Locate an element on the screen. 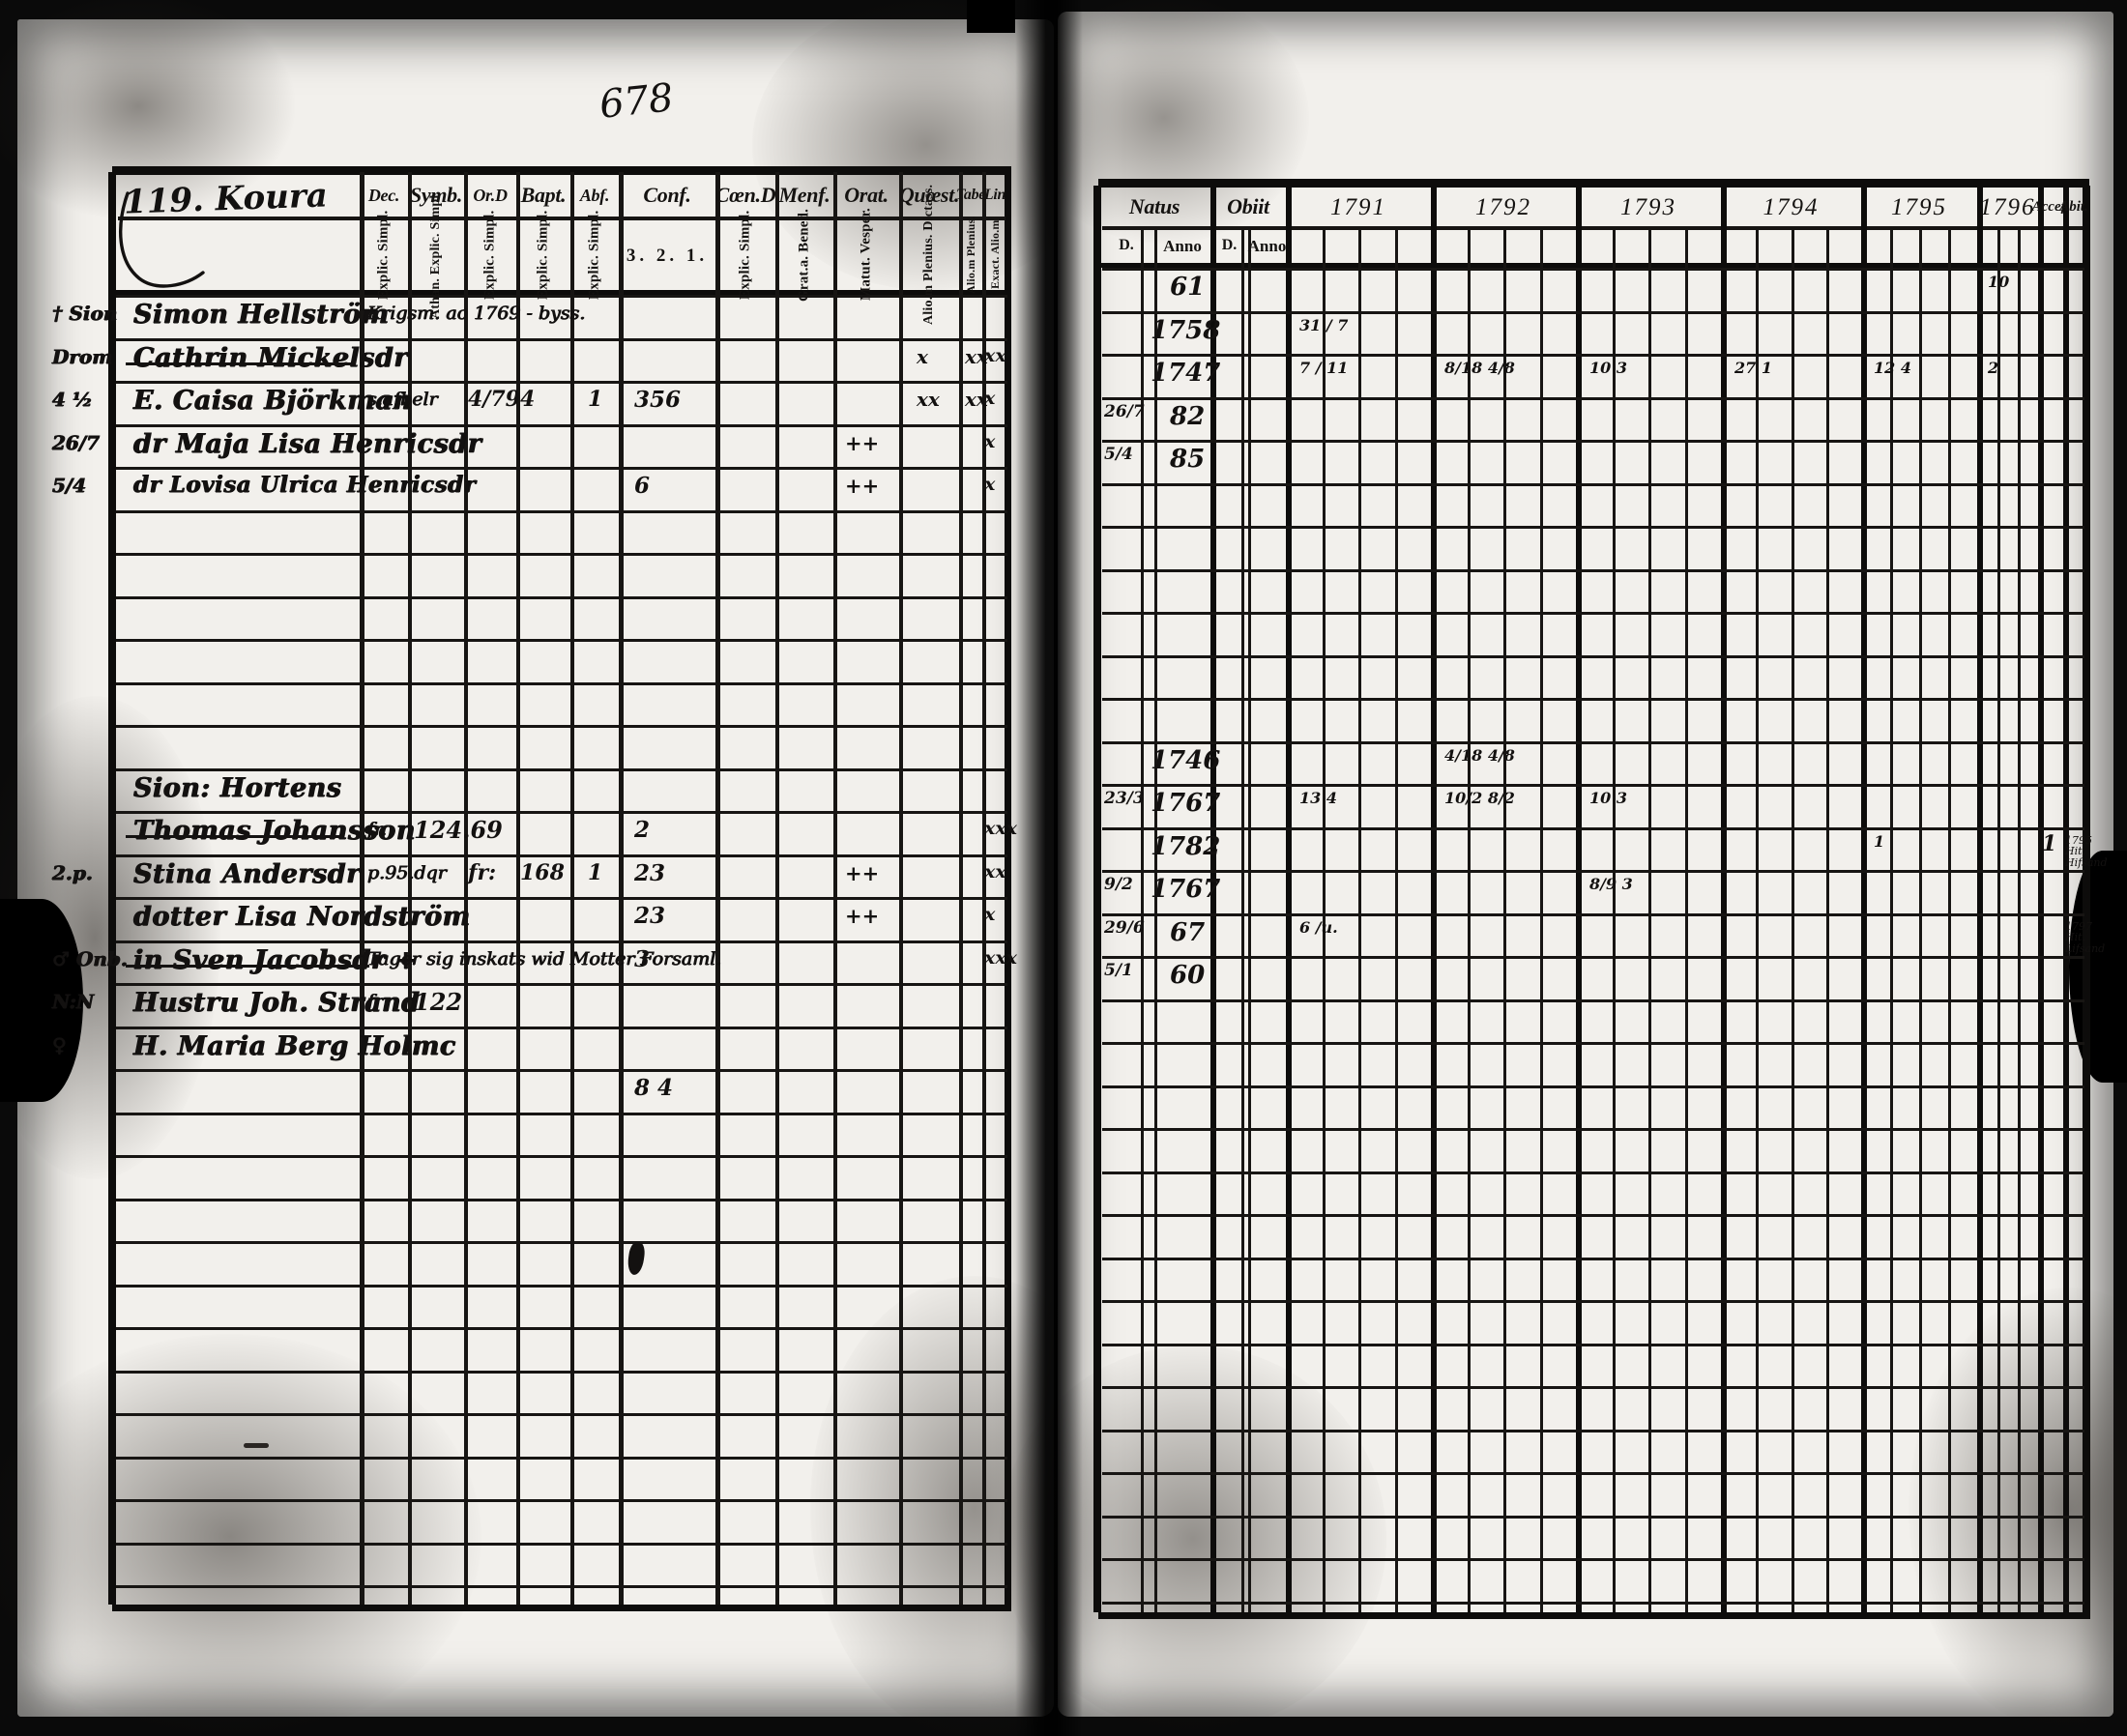  subheader-0-0: D. is located at coordinates (1126, 245).